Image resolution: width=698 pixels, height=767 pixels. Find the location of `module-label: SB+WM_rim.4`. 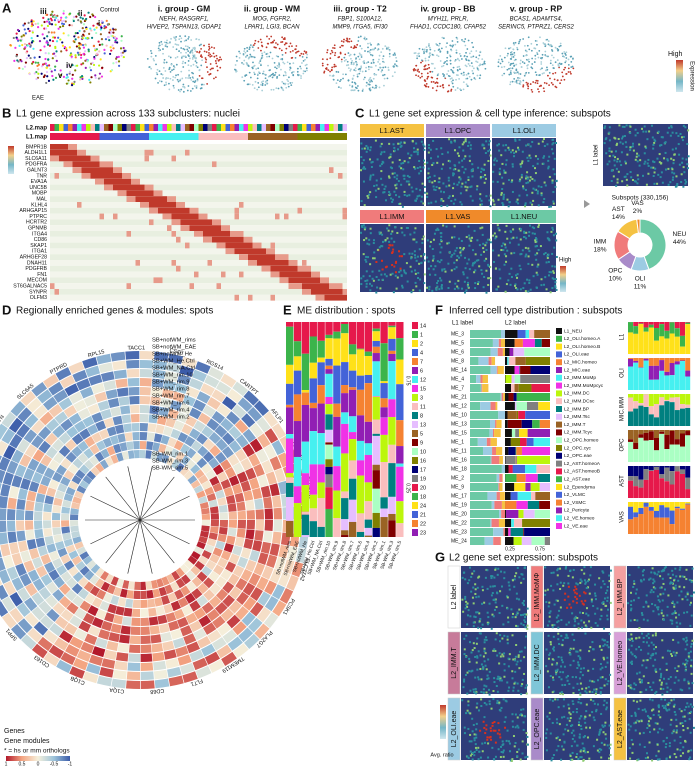

module-label: SB+WM_rim.4 is located at coordinates (171, 411).